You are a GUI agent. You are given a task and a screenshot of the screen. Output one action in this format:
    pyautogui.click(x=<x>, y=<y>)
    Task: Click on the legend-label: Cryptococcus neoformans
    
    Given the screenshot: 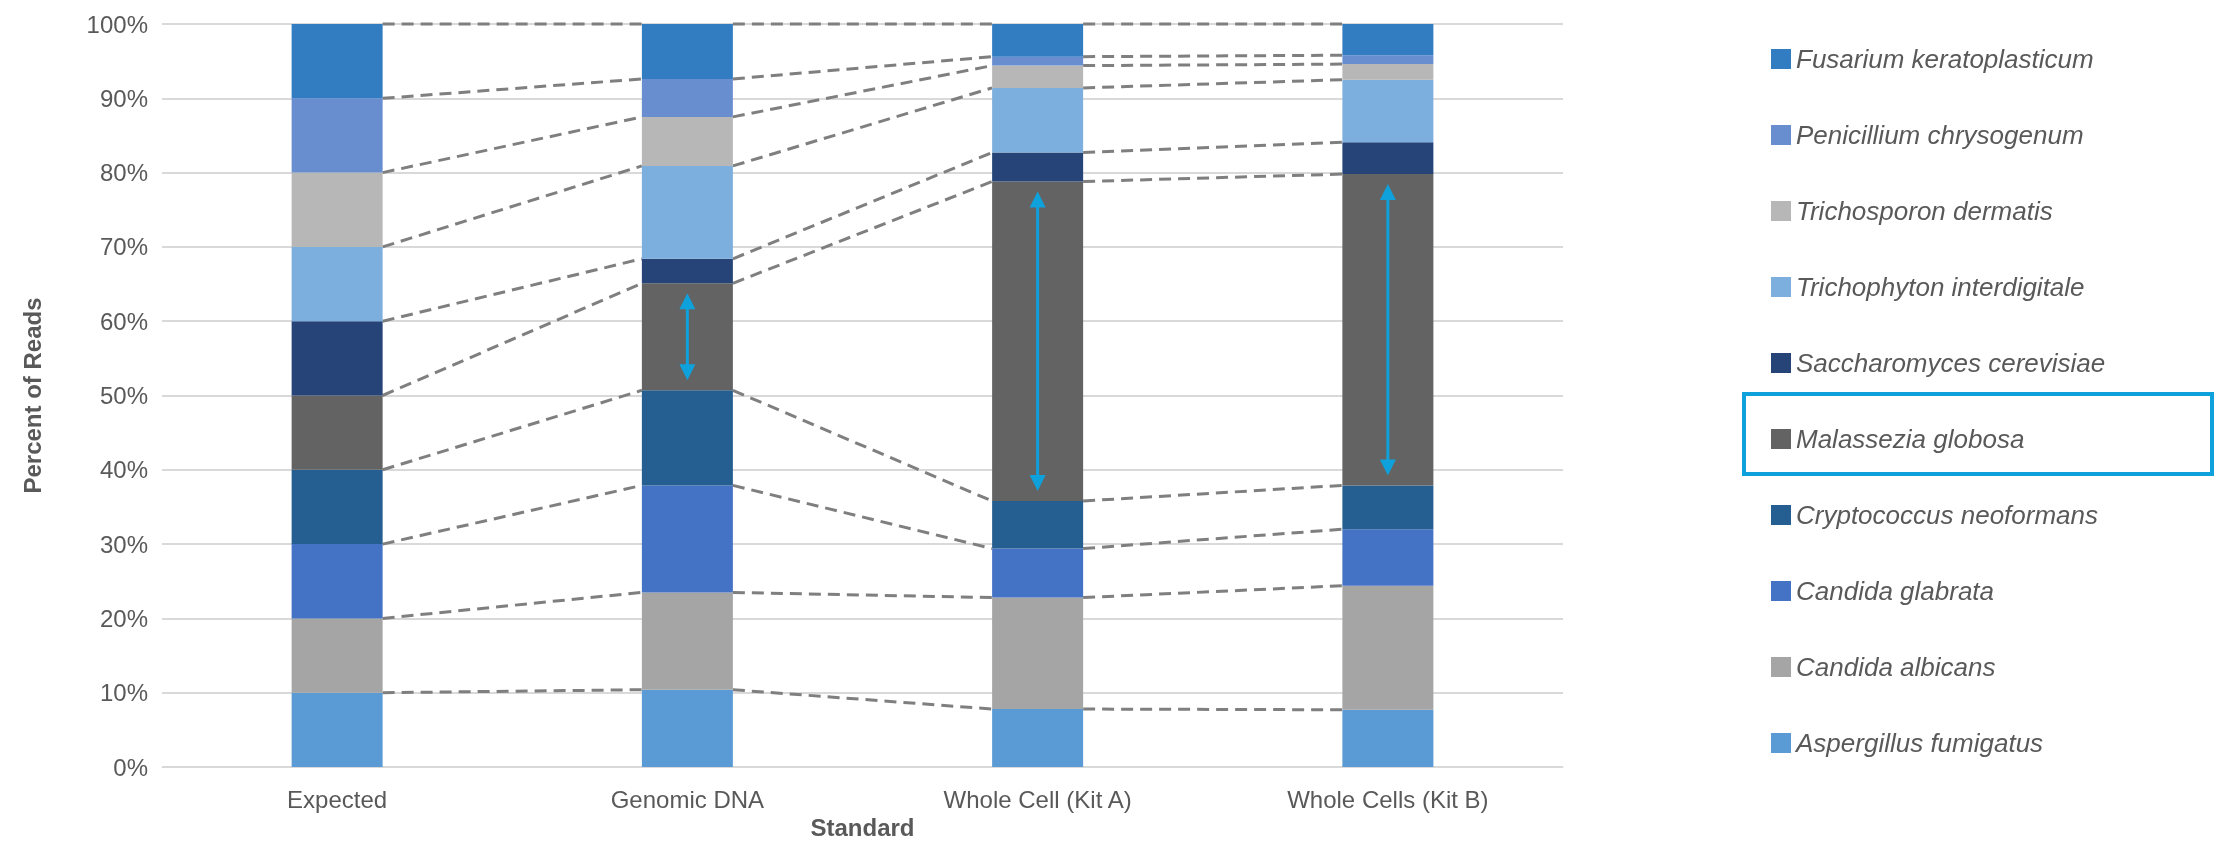 What is the action you would take?
    pyautogui.click(x=1947, y=515)
    